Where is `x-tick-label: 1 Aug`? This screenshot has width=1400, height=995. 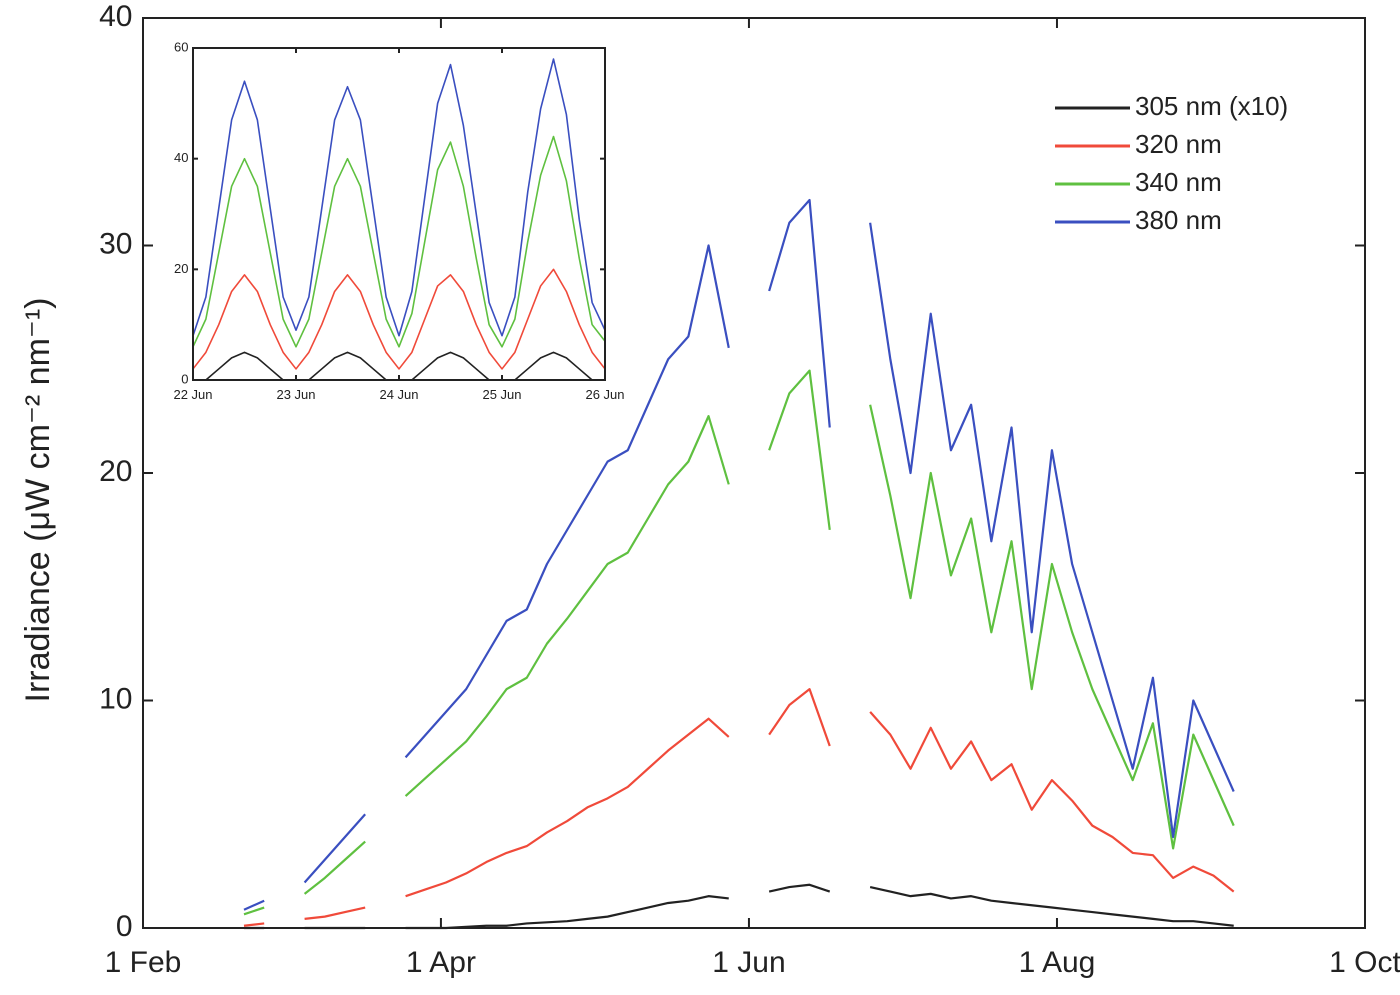
x-tick-label: 1 Aug is located at coordinates (1057, 962).